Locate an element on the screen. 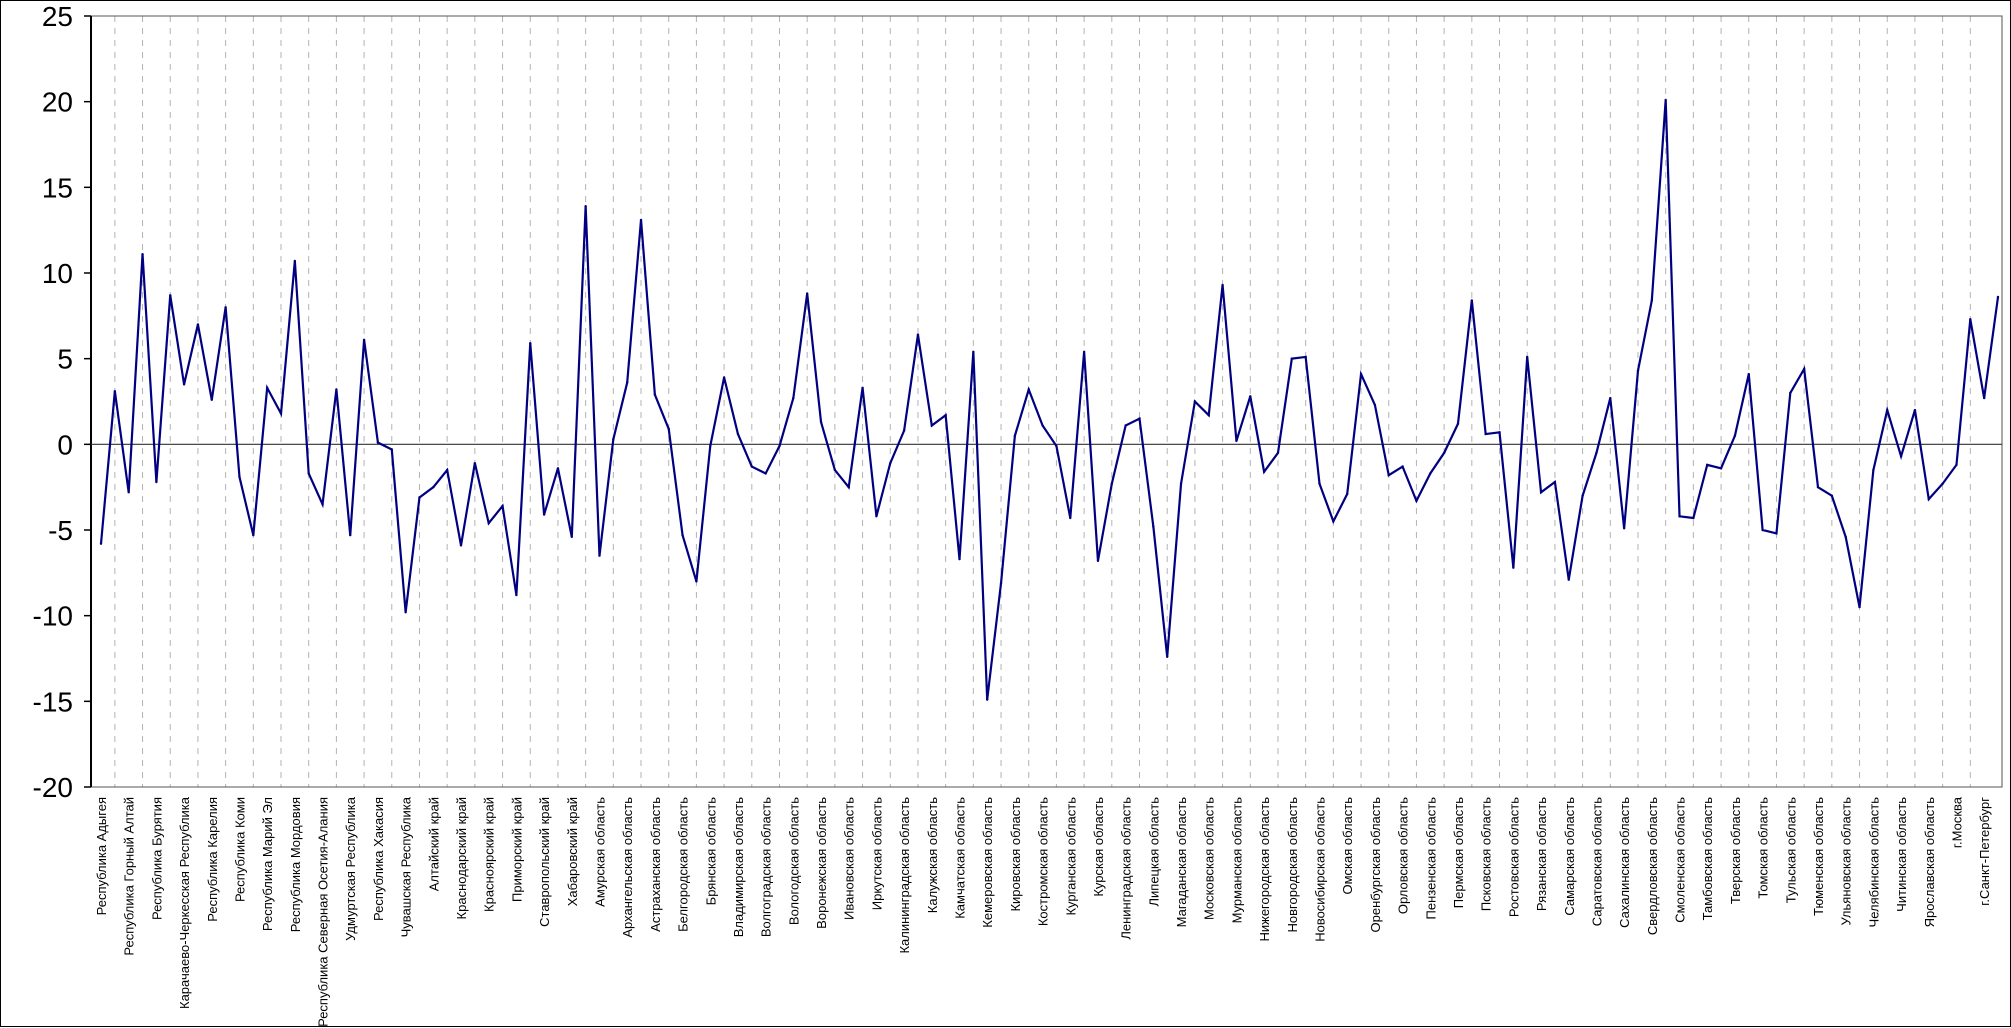 Image resolution: width=2011 pixels, height=1028 pixels. x-tick-label: Алтайский край is located at coordinates (433, 844).